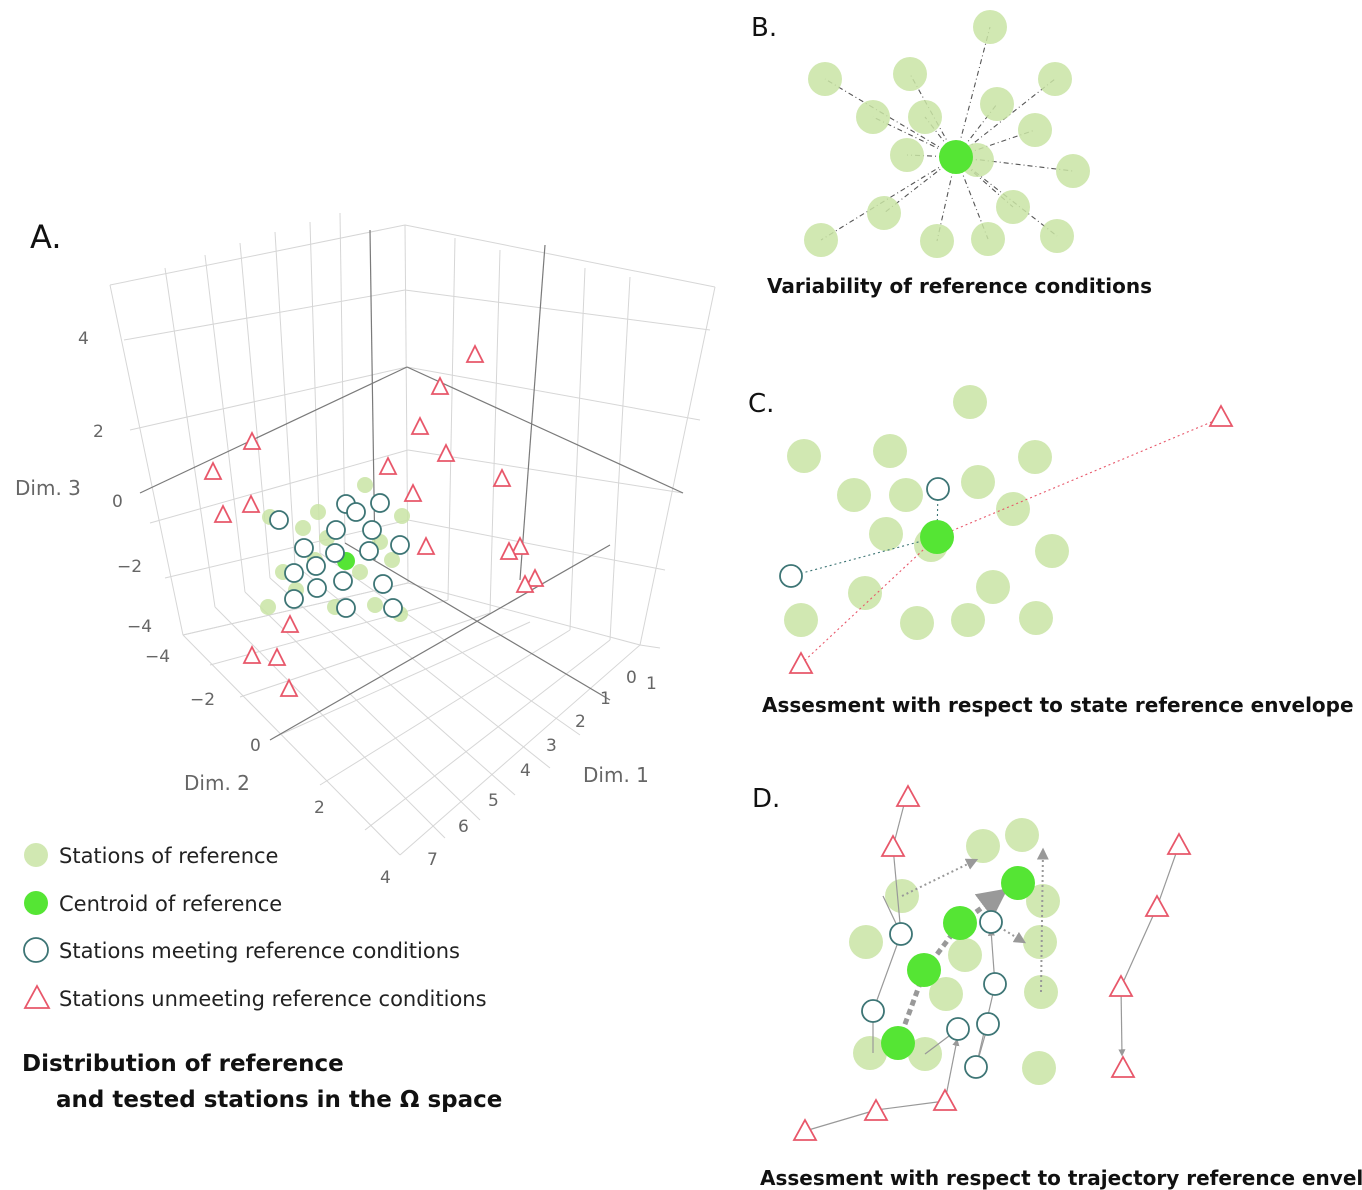  I want to click on panel-c-link-far-triangle, so click(1079, 477).